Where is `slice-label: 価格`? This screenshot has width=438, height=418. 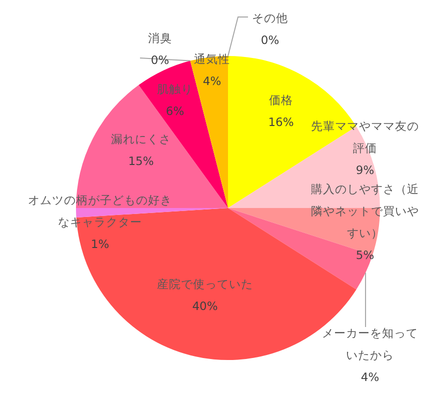 slice-label: 価格 is located at coordinates (281, 99).